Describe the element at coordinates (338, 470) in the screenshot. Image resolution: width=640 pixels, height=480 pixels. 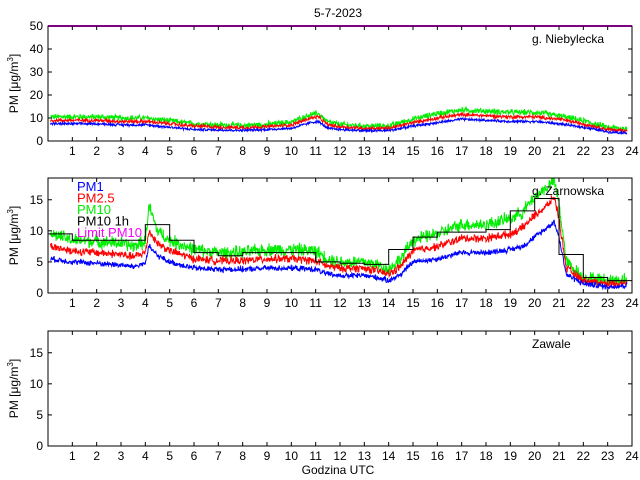
I see `x-axis-label: Godzina UTC` at that location.